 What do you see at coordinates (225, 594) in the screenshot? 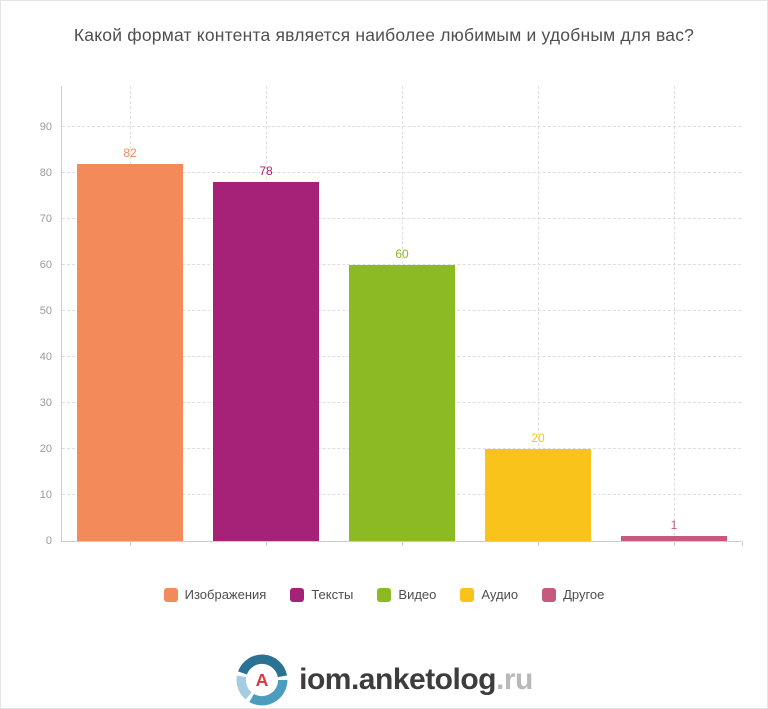
I see `legend-label: Изображения` at bounding box center [225, 594].